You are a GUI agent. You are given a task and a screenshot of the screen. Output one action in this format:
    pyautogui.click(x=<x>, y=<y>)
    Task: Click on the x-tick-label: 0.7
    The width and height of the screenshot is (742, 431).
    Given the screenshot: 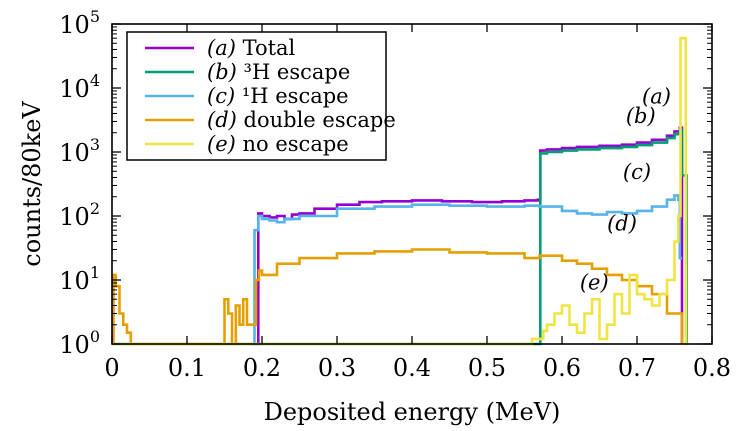 What is the action you would take?
    pyautogui.click(x=637, y=368)
    